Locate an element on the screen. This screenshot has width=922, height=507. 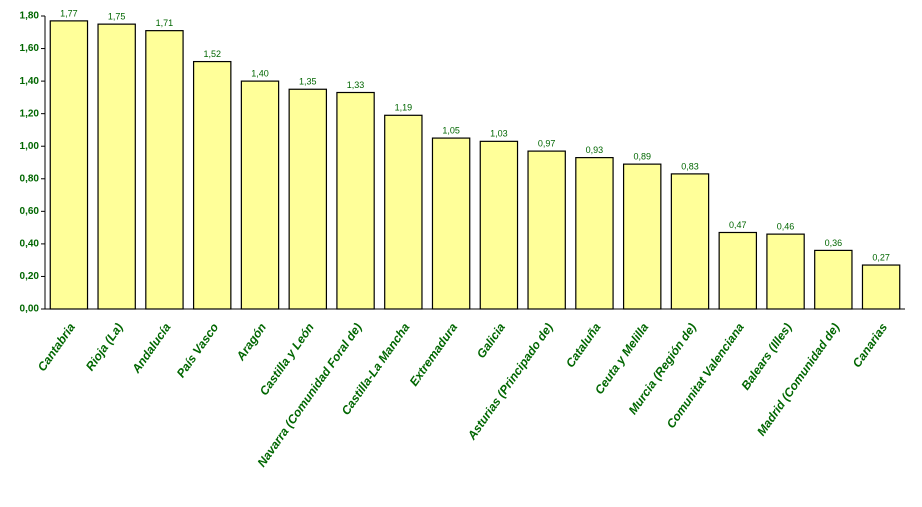
y-tick-label: 0,60 is located at coordinates (30, 211).